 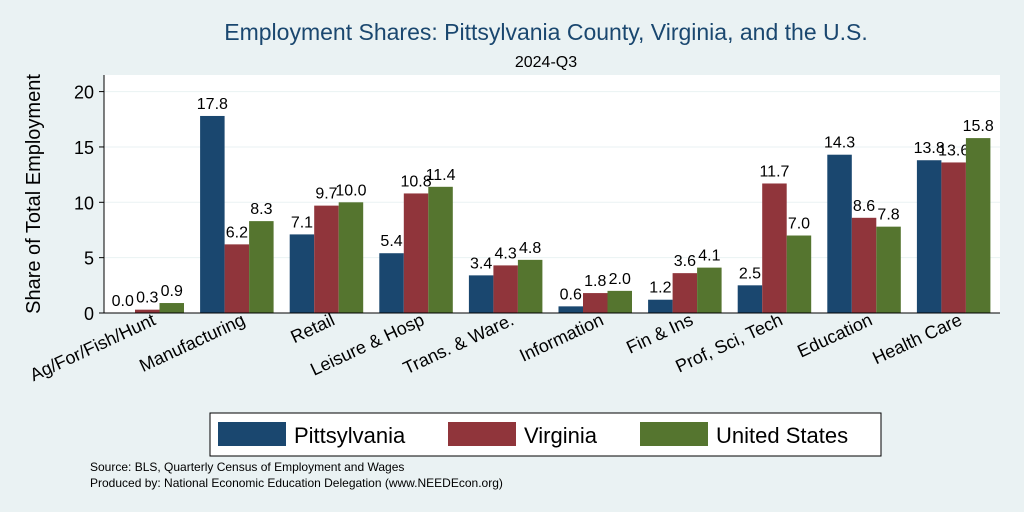 What do you see at coordinates (674, 434) in the screenshot?
I see `legend-swatch-united-states` at bounding box center [674, 434].